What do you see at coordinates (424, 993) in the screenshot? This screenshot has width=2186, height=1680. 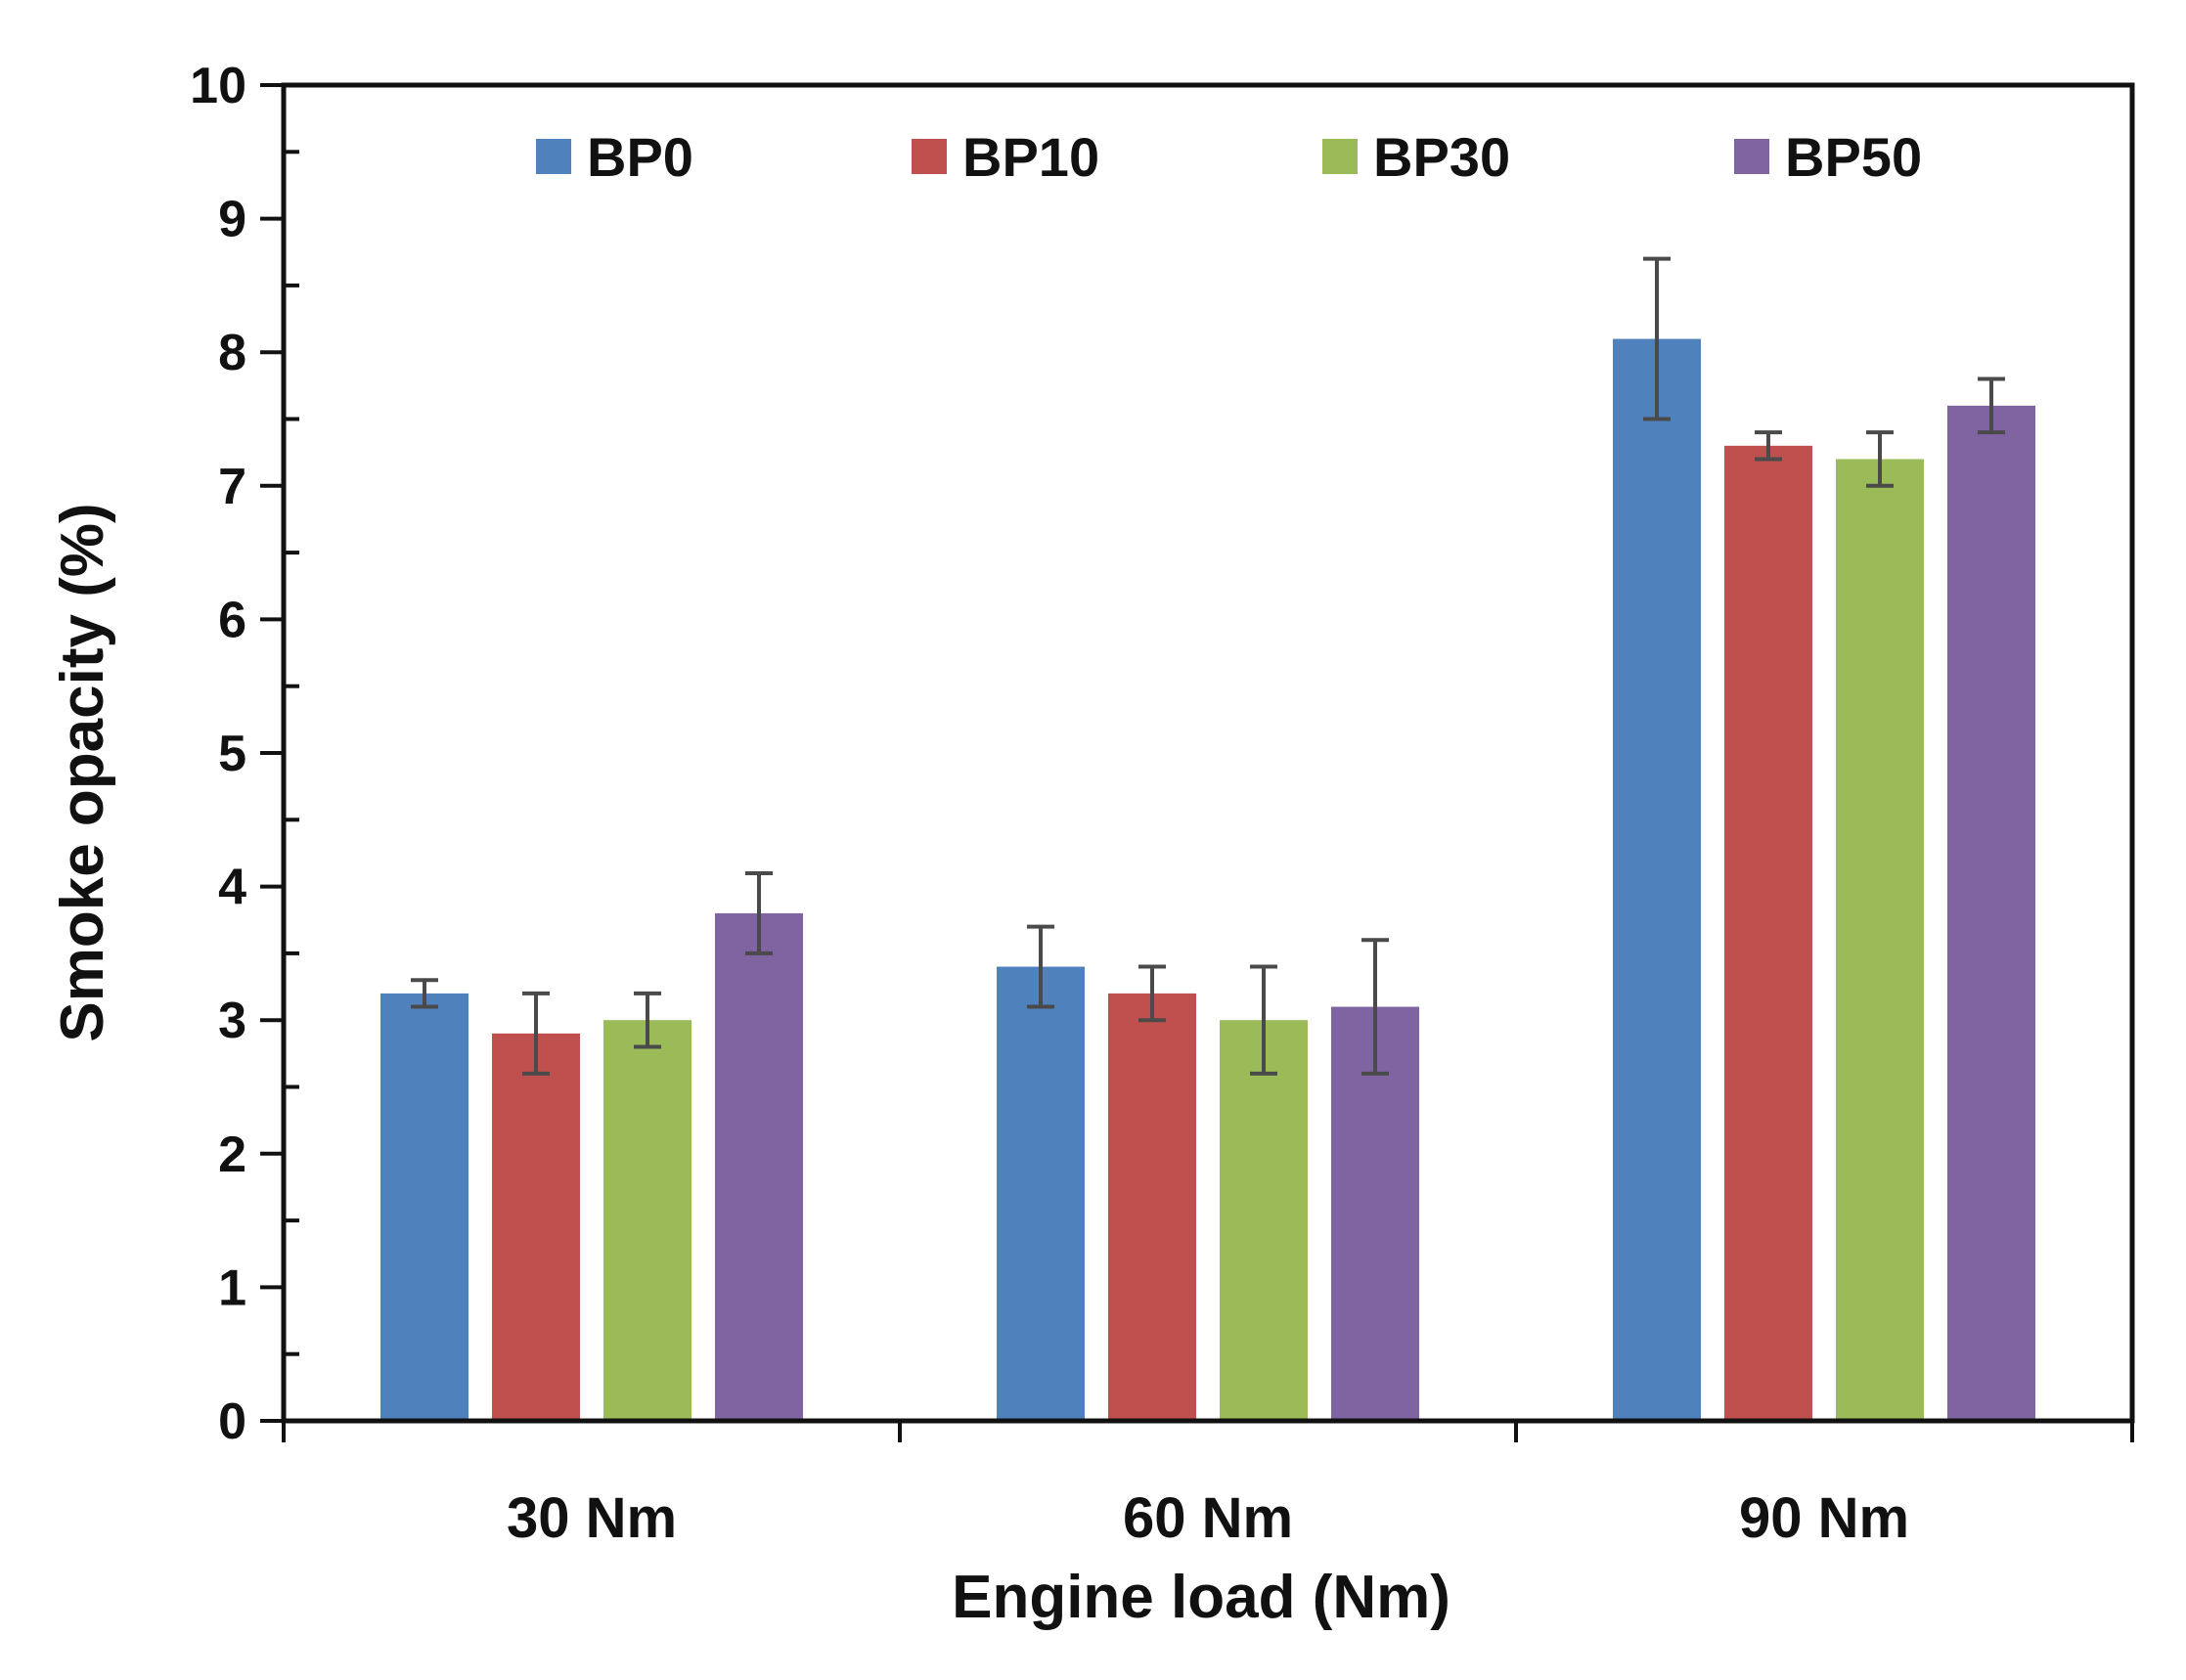 I see `error-bar-bp0-30nm` at bounding box center [424, 993].